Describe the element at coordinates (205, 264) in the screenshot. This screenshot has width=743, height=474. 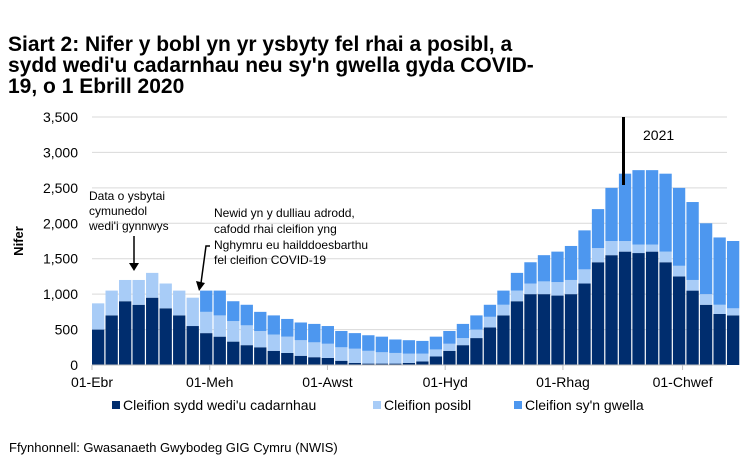
I see `annotation-arrow` at that location.